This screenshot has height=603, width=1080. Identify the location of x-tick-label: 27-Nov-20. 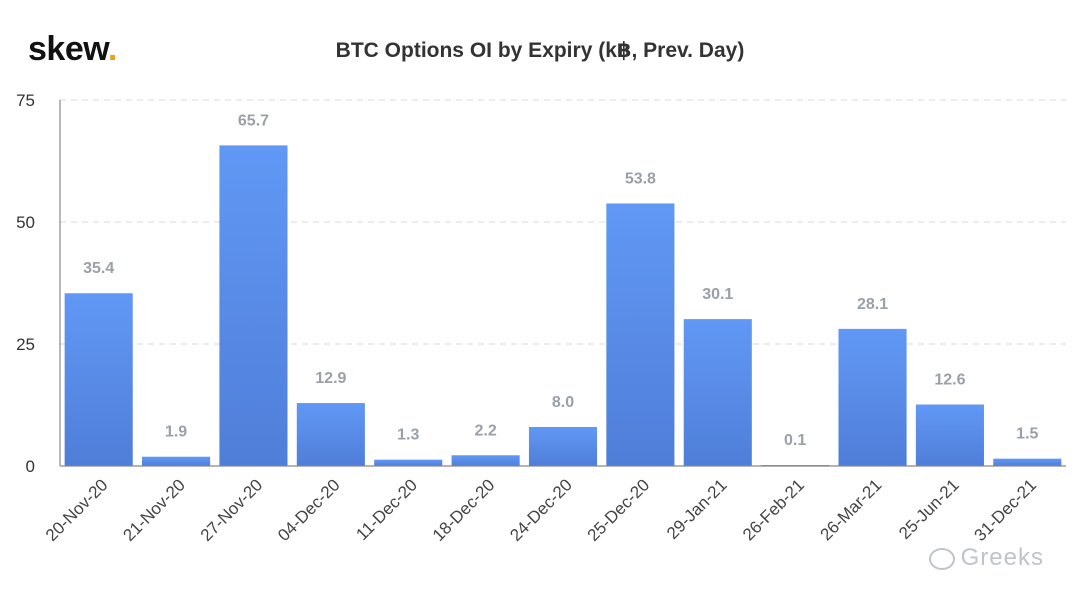
(232, 510).